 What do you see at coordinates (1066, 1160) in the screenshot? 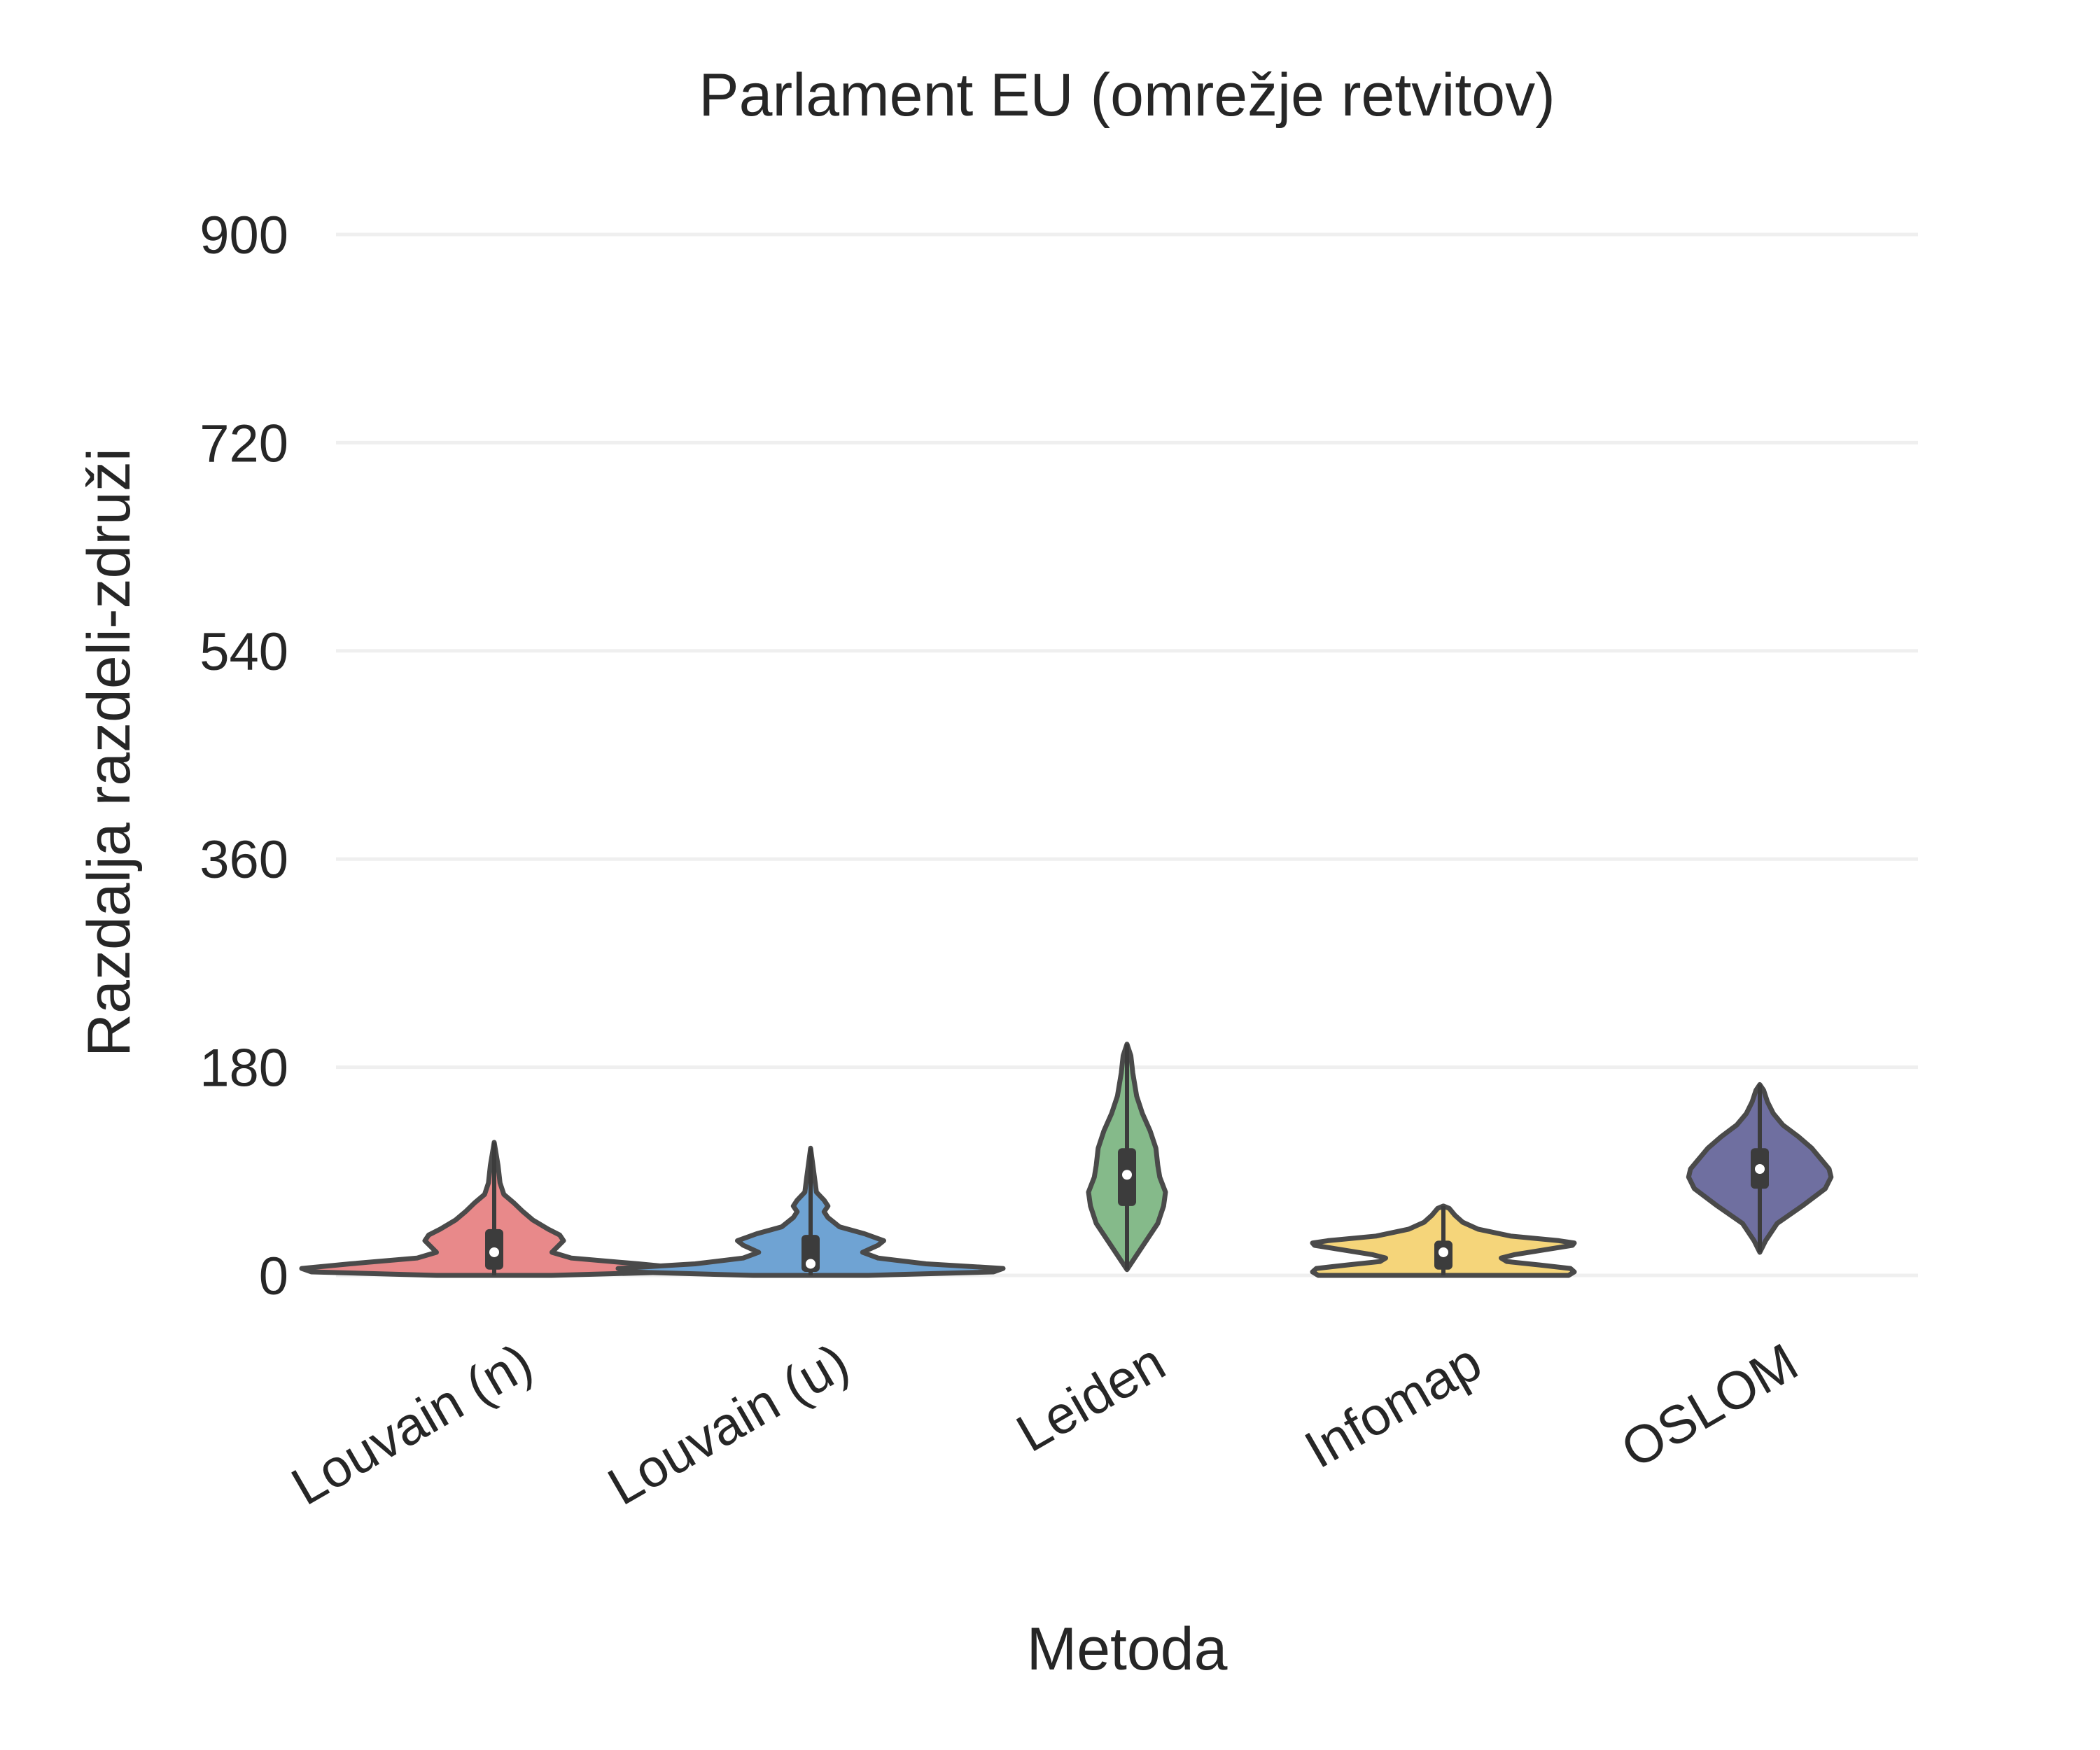
I see `violins` at bounding box center [1066, 1160].